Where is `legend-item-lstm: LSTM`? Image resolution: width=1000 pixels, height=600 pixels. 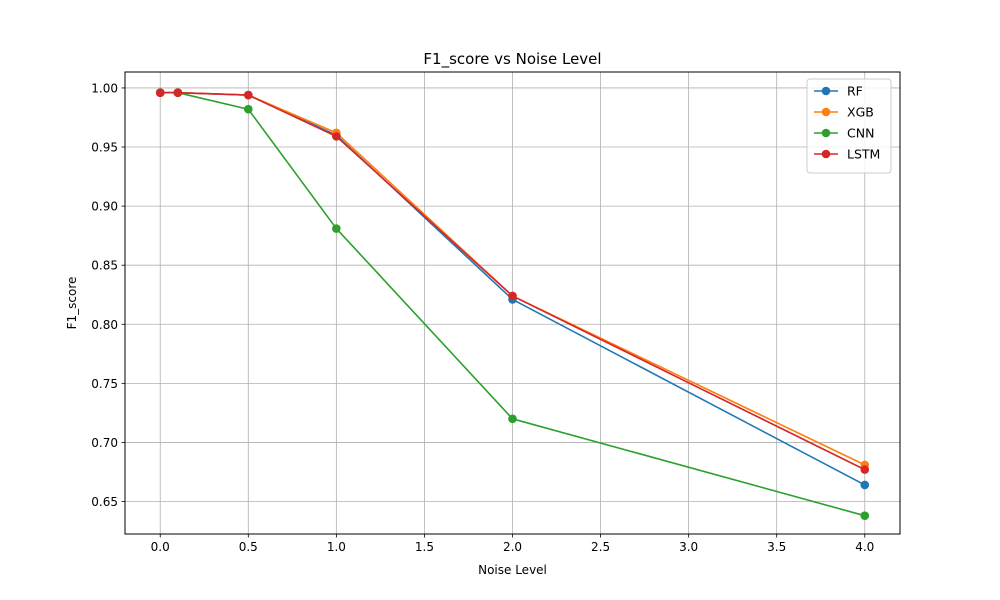 legend-item-lstm: LSTM is located at coordinates (847, 154).